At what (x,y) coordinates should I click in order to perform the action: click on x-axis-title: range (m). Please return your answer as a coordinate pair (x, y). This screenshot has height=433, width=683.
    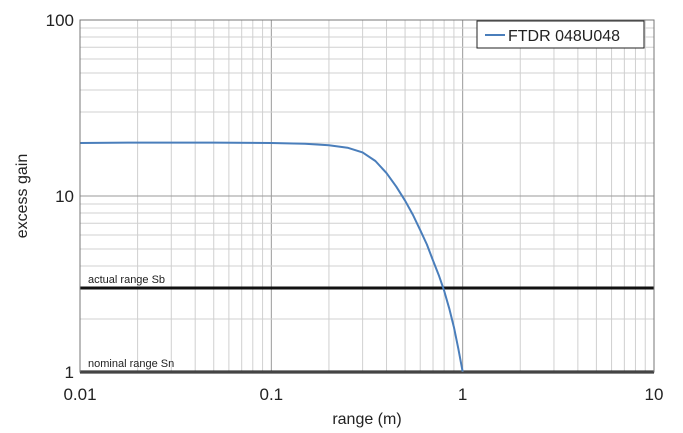
    Looking at the image, I should click on (366, 419).